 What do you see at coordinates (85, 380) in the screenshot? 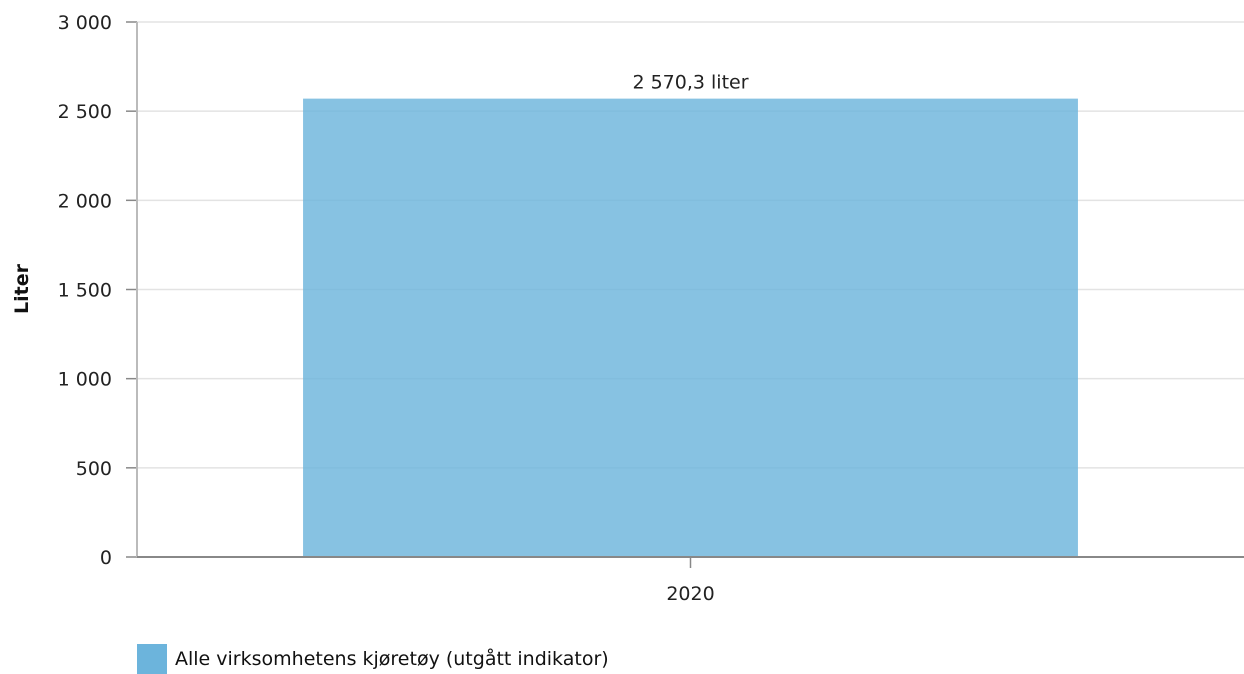
I see `y-tick-label: 1 000` at bounding box center [85, 380].